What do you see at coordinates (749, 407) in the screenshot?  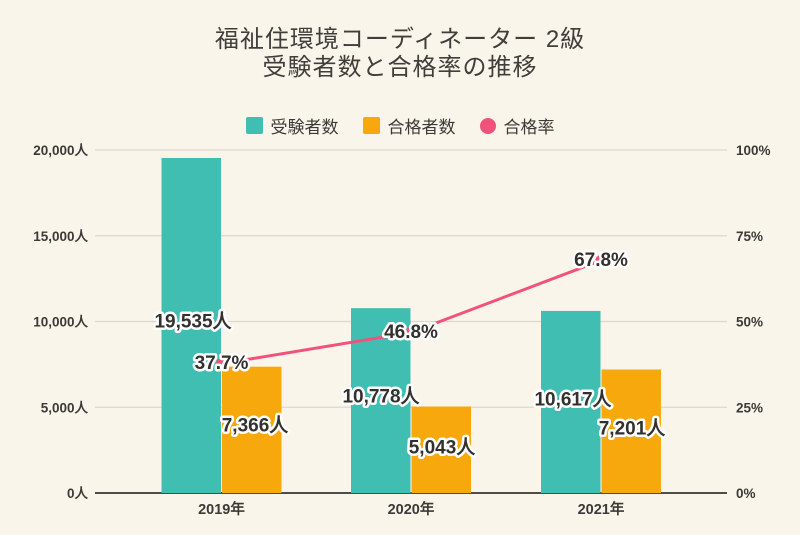 I see `right-axis-tick: 25%` at bounding box center [749, 407].